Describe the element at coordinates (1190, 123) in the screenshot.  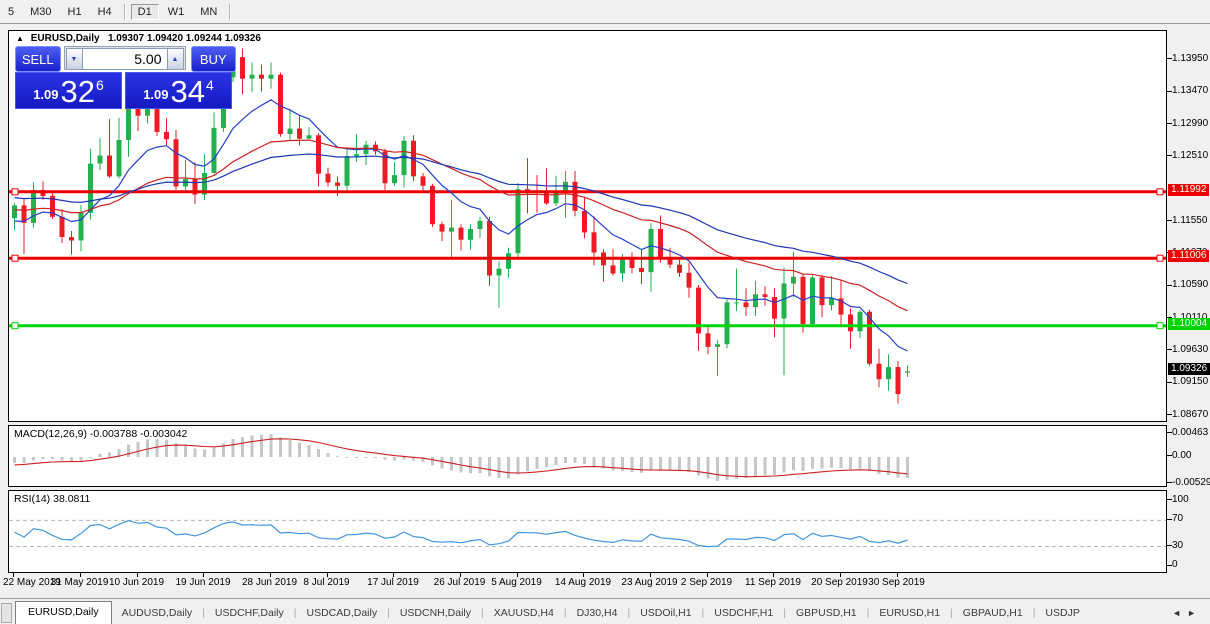
I see `price-axis-label: 1.12990` at that location.